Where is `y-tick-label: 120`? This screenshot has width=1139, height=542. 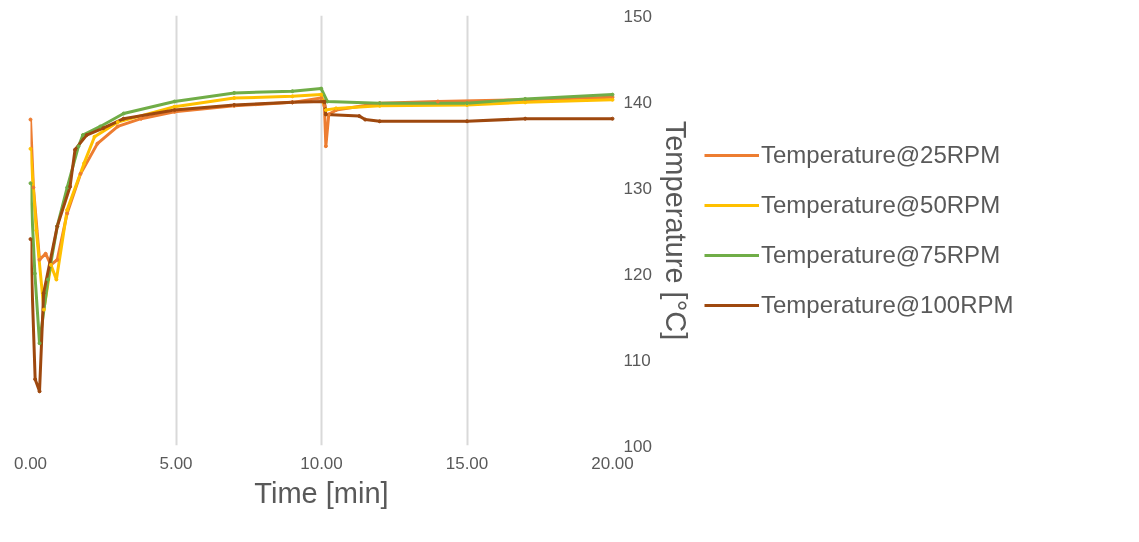
y-tick-label: 120 is located at coordinates (637, 274).